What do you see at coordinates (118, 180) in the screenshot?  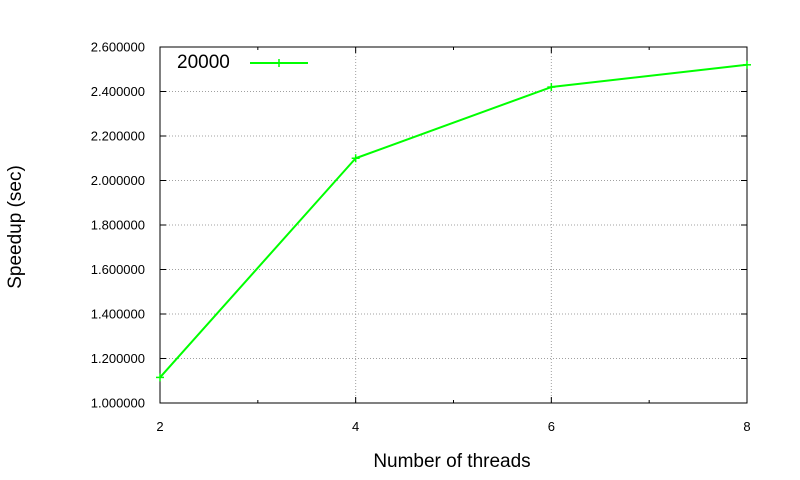 I see `y-tick-label: 2.000000` at bounding box center [118, 180].